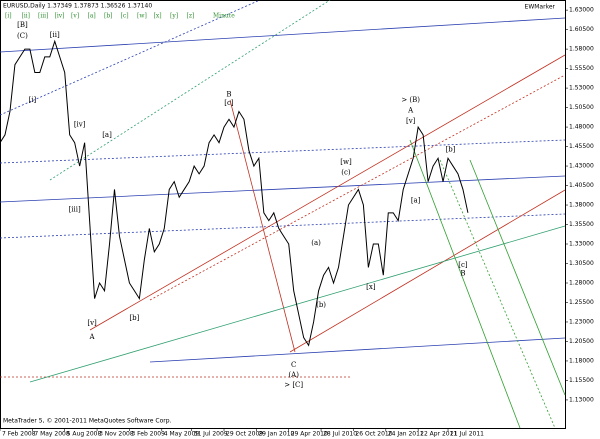 This screenshot has width=600, height=439. Describe the element at coordinates (581, 360) in the screenshot. I see `y-tick-label: 1.18000` at that location.